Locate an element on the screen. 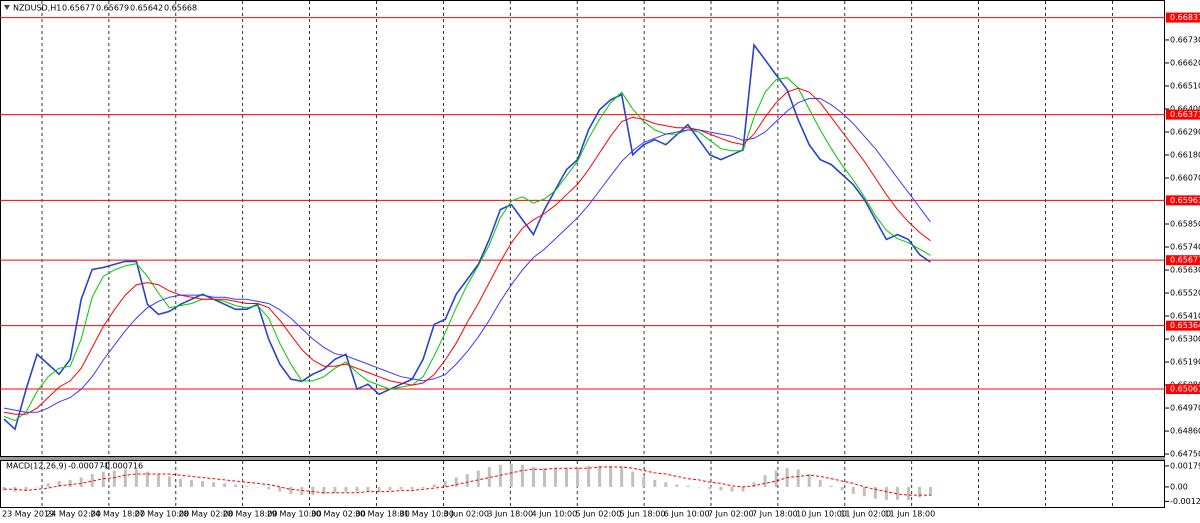 The height and width of the screenshot is (523, 1200). y-tick-label: 0.66290 is located at coordinates (1185, 131).